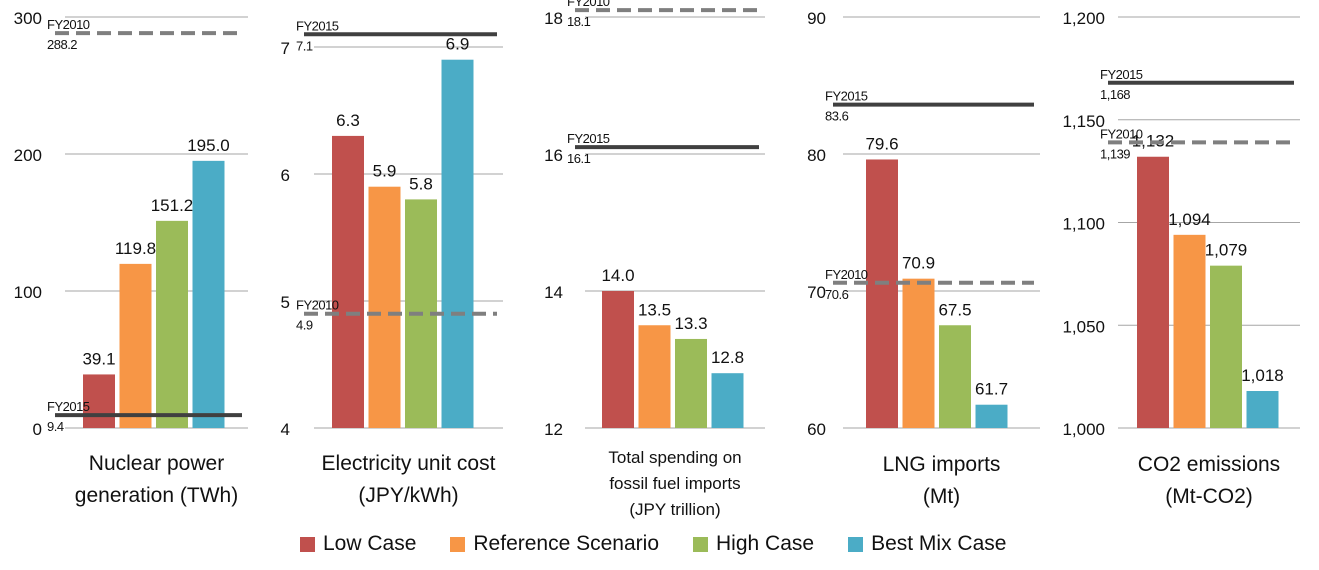  I want to click on data-label: 195.0, so click(208, 145).